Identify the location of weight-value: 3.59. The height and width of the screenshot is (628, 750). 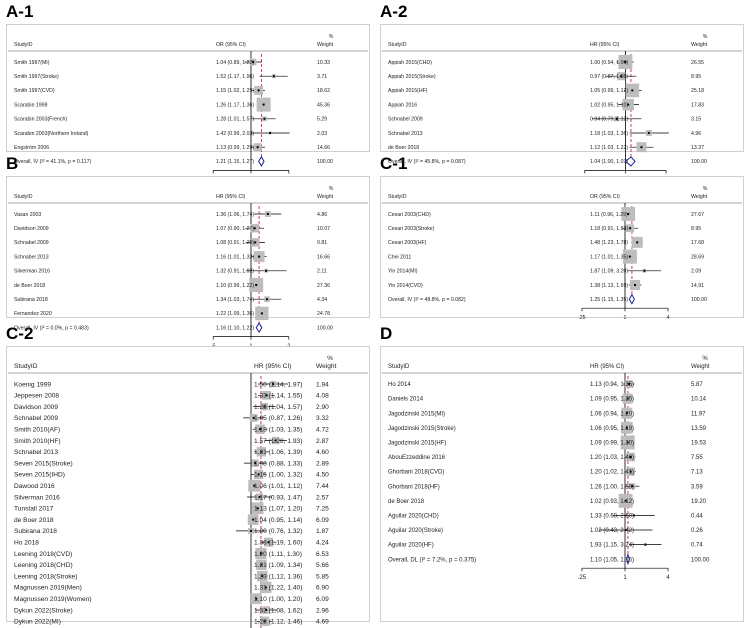
(697, 487).